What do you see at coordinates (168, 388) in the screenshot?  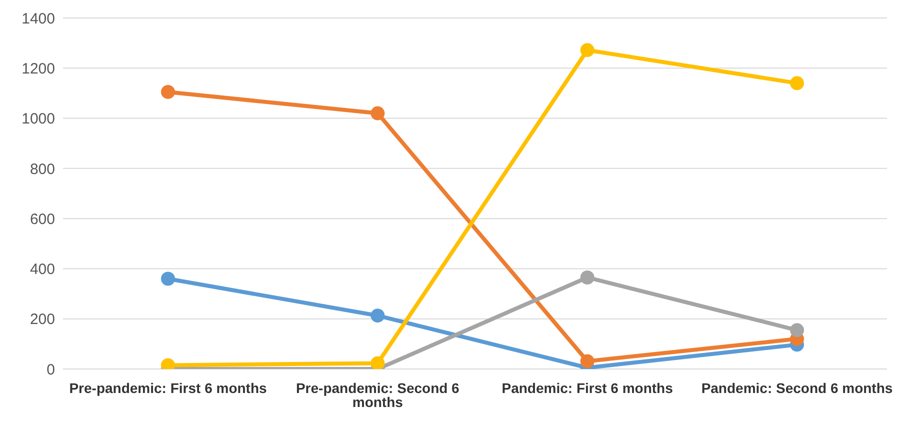 I see `x-tick-label: Pre-pandemic: First 6 months` at bounding box center [168, 388].